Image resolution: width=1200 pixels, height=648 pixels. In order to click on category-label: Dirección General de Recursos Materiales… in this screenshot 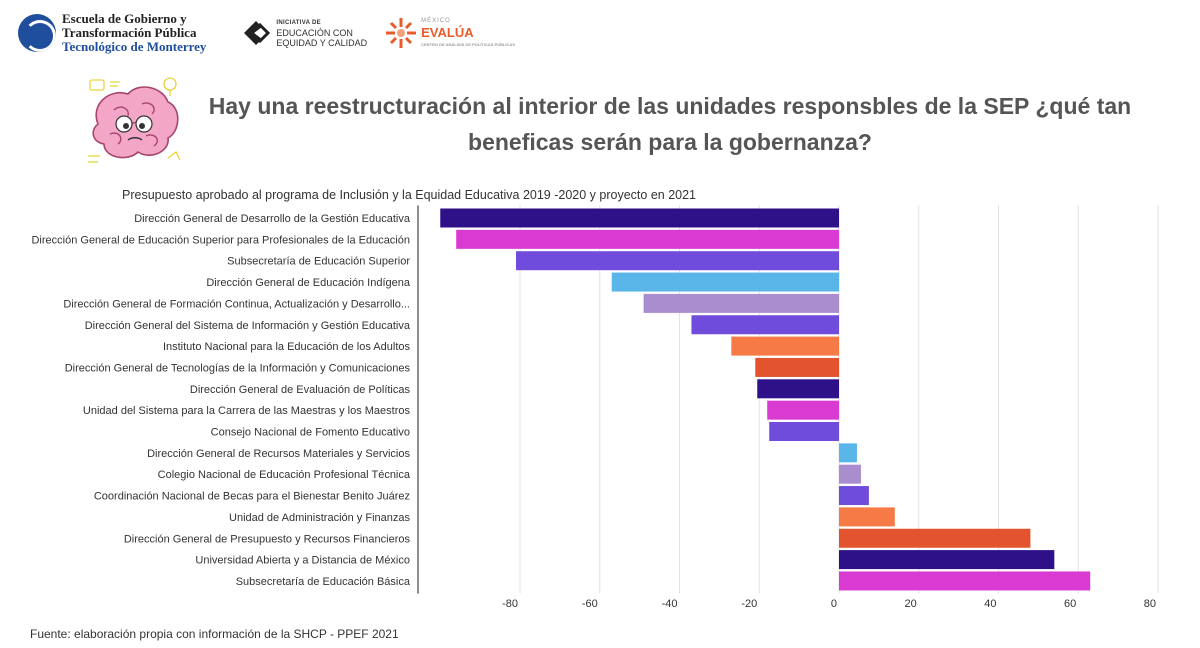, I will do `click(278, 454)`.